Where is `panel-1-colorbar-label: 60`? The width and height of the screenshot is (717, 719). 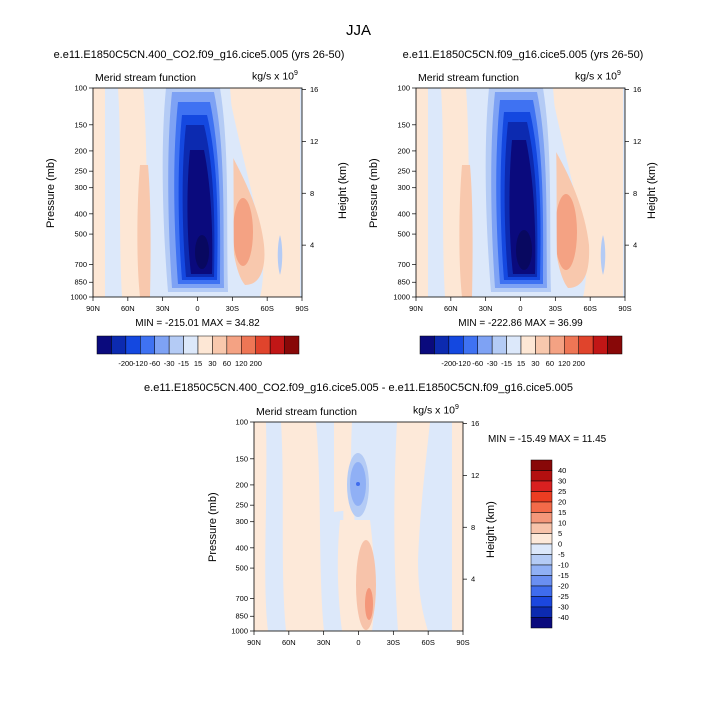
panel-1-colorbar-label: 60 is located at coordinates (227, 363).